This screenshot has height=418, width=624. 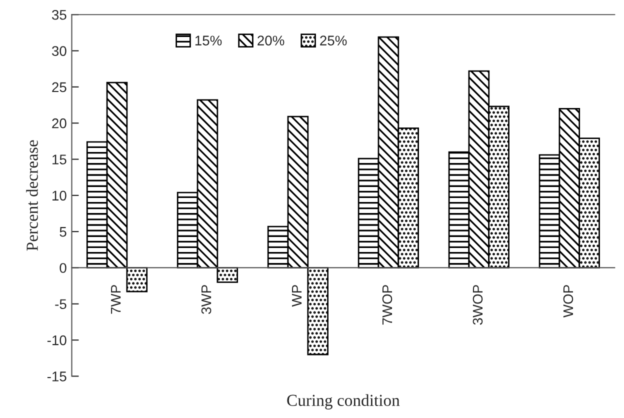 I want to click on y-tick-label: 20, so click(x=59, y=123).